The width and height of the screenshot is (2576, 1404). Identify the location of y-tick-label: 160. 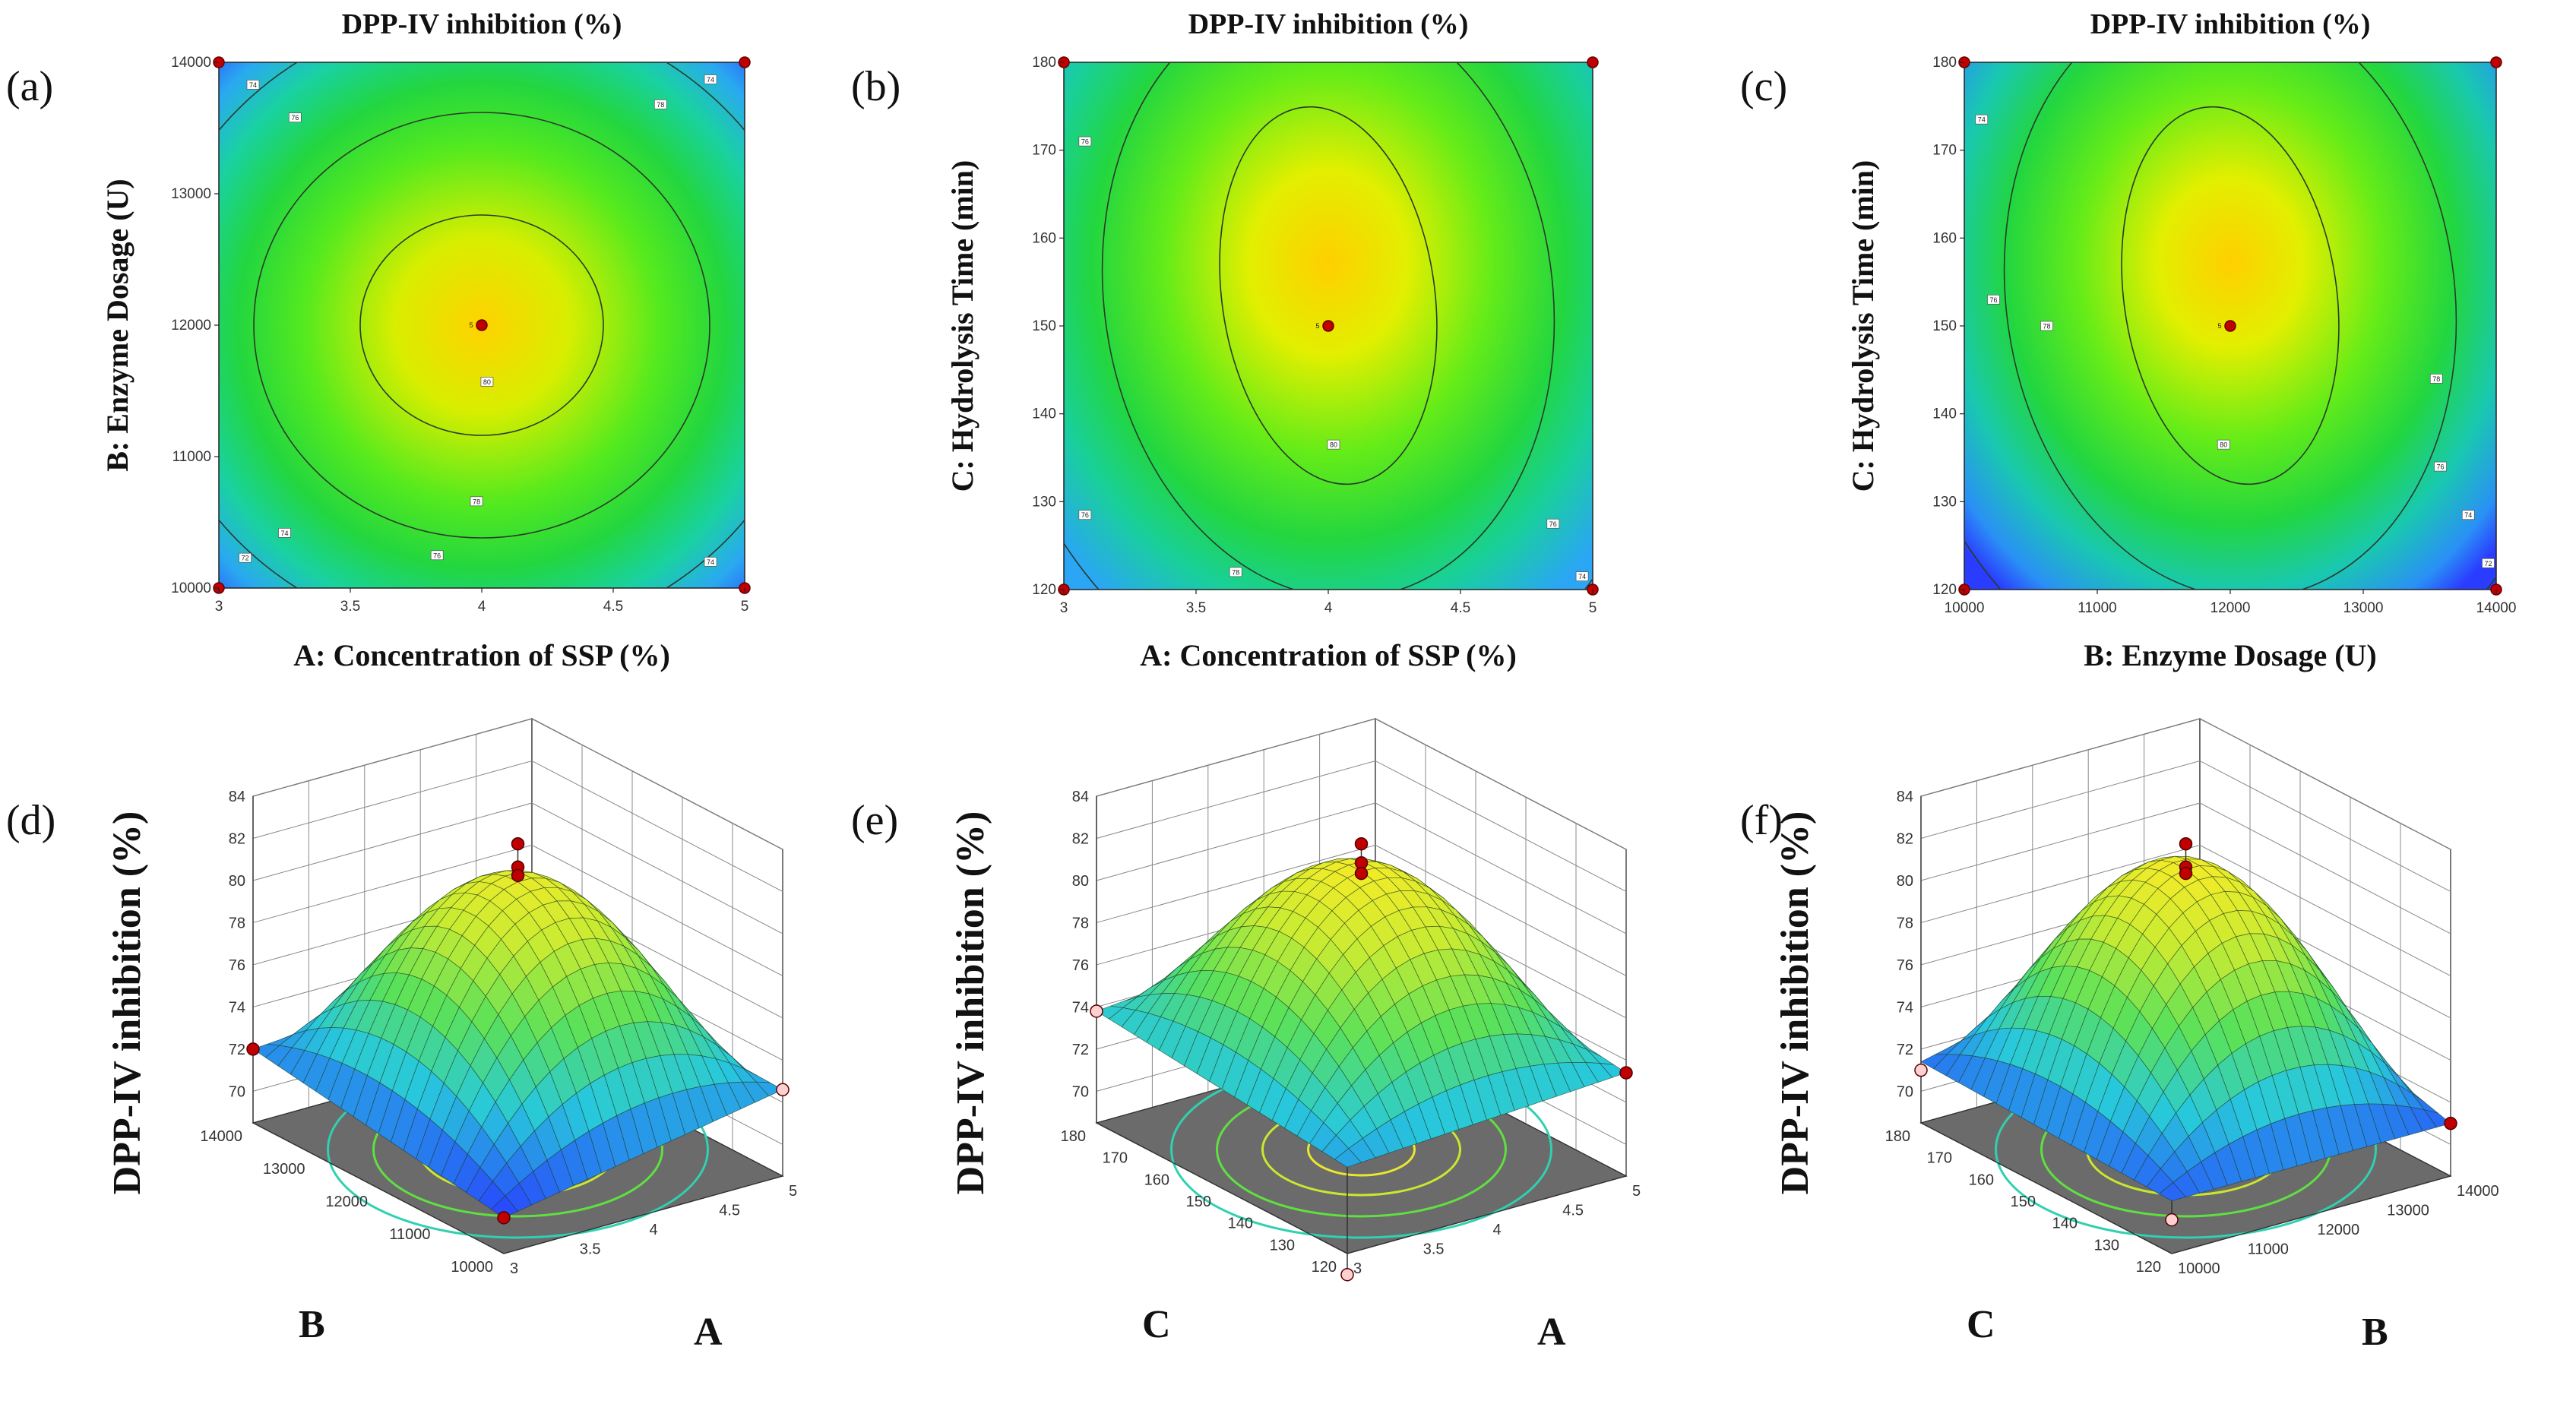
(1044, 238).